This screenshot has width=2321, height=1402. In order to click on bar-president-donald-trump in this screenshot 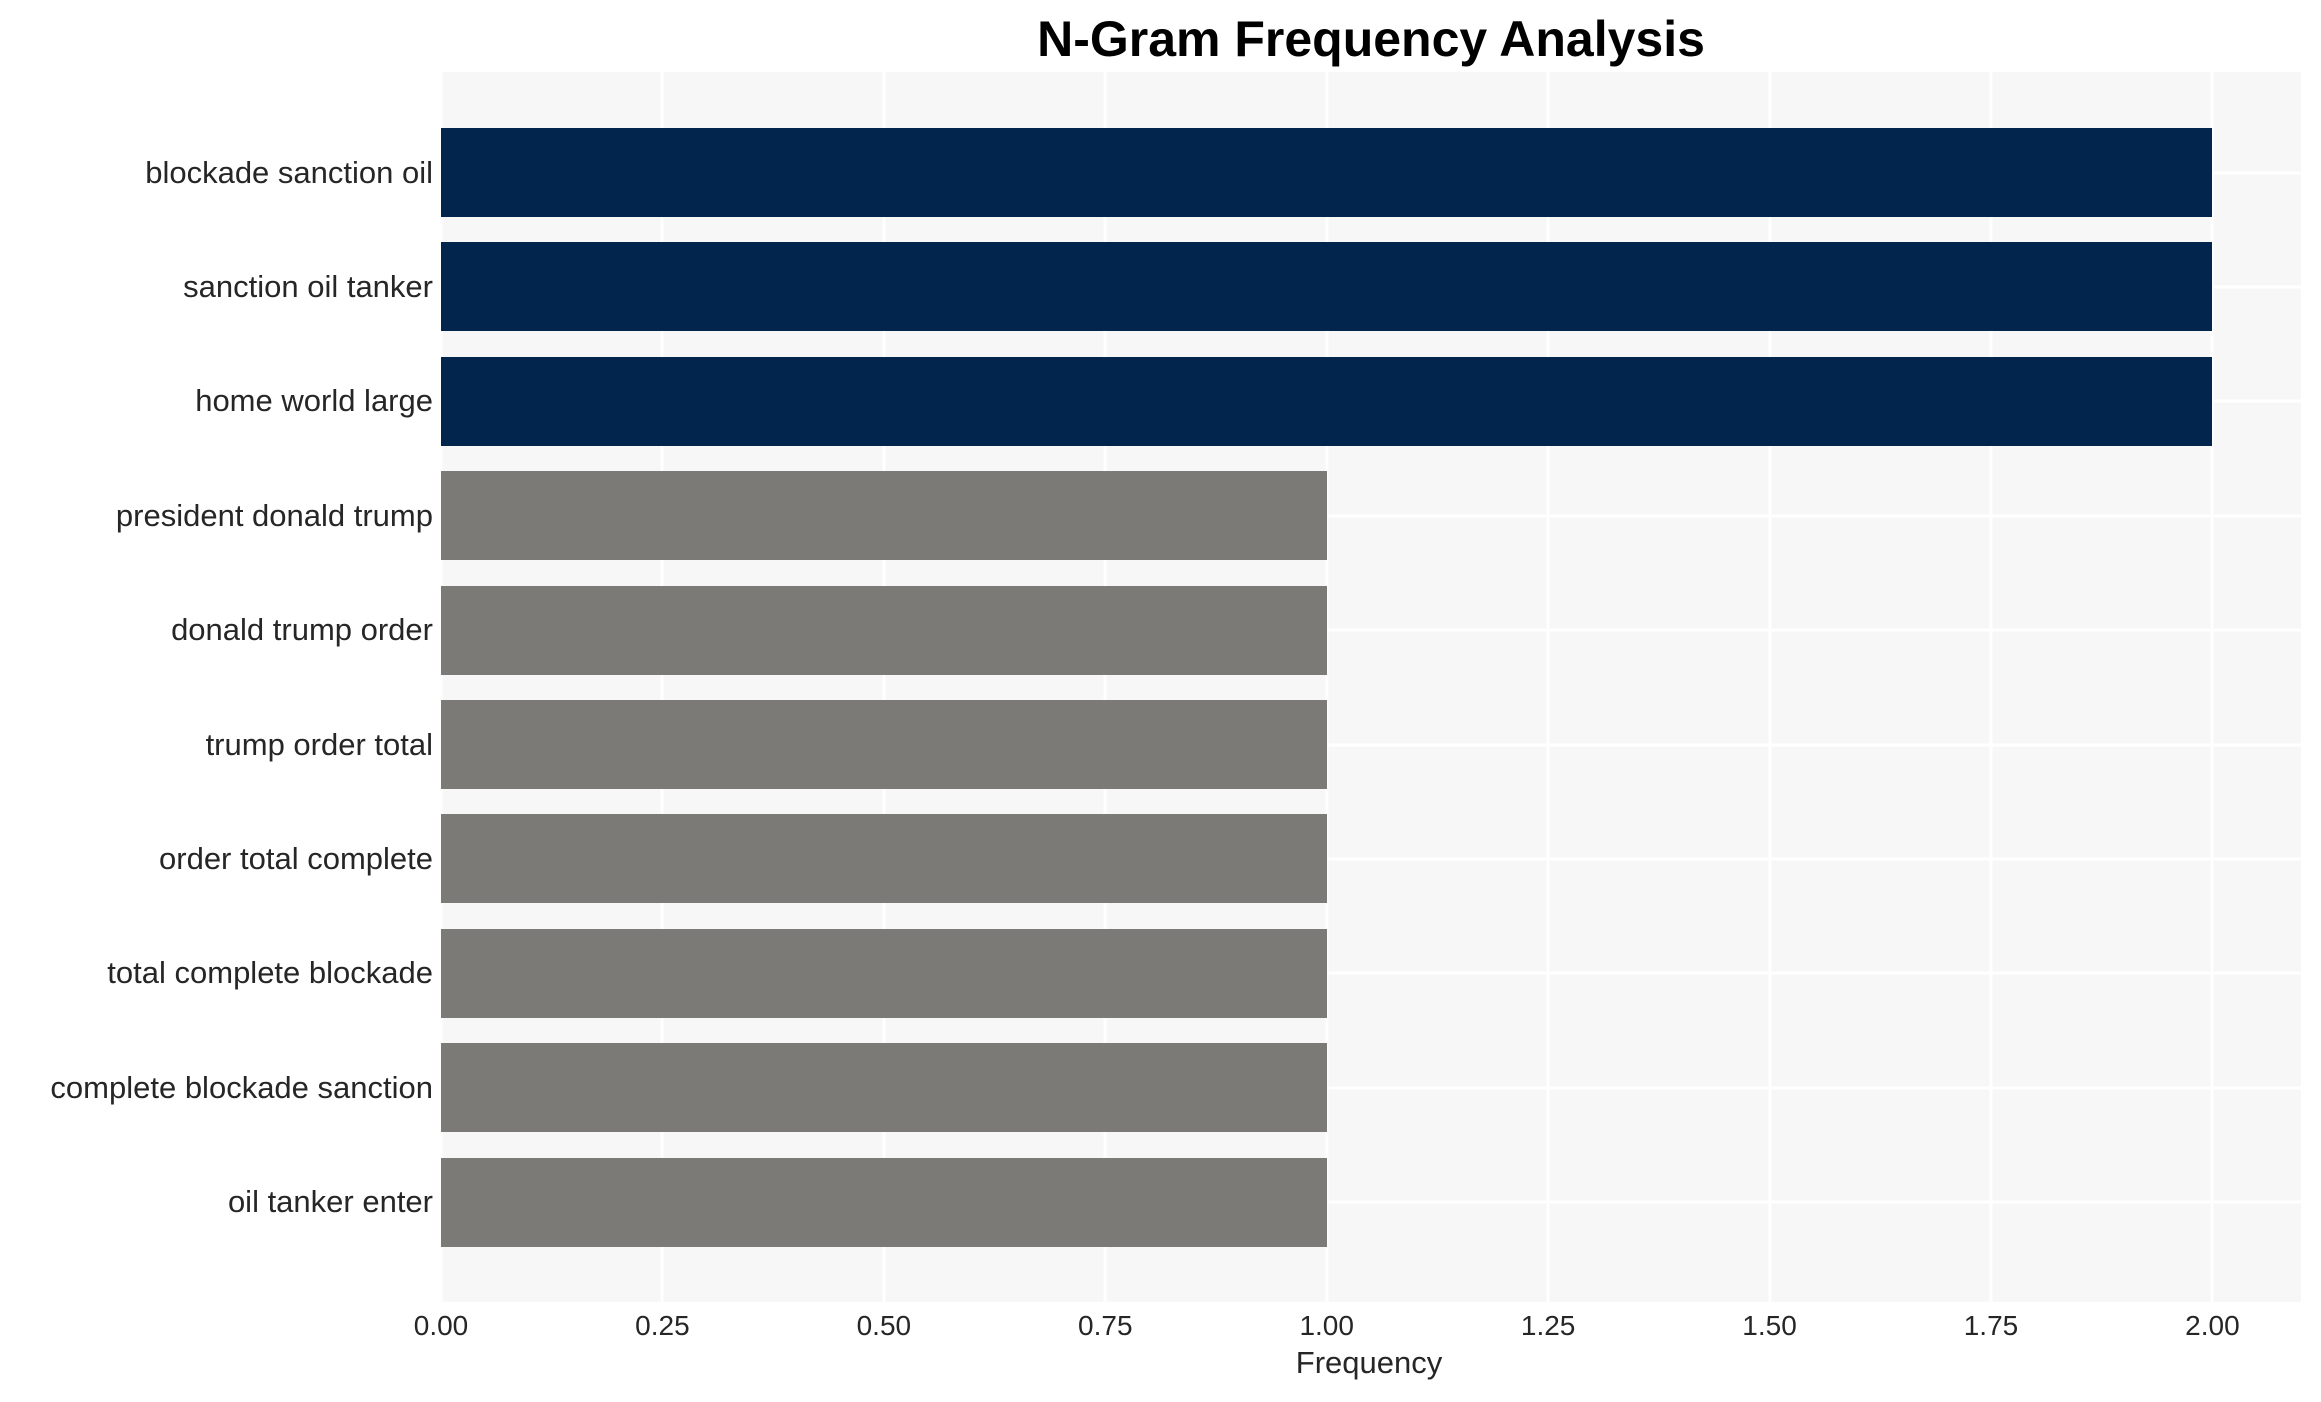, I will do `click(884, 516)`.